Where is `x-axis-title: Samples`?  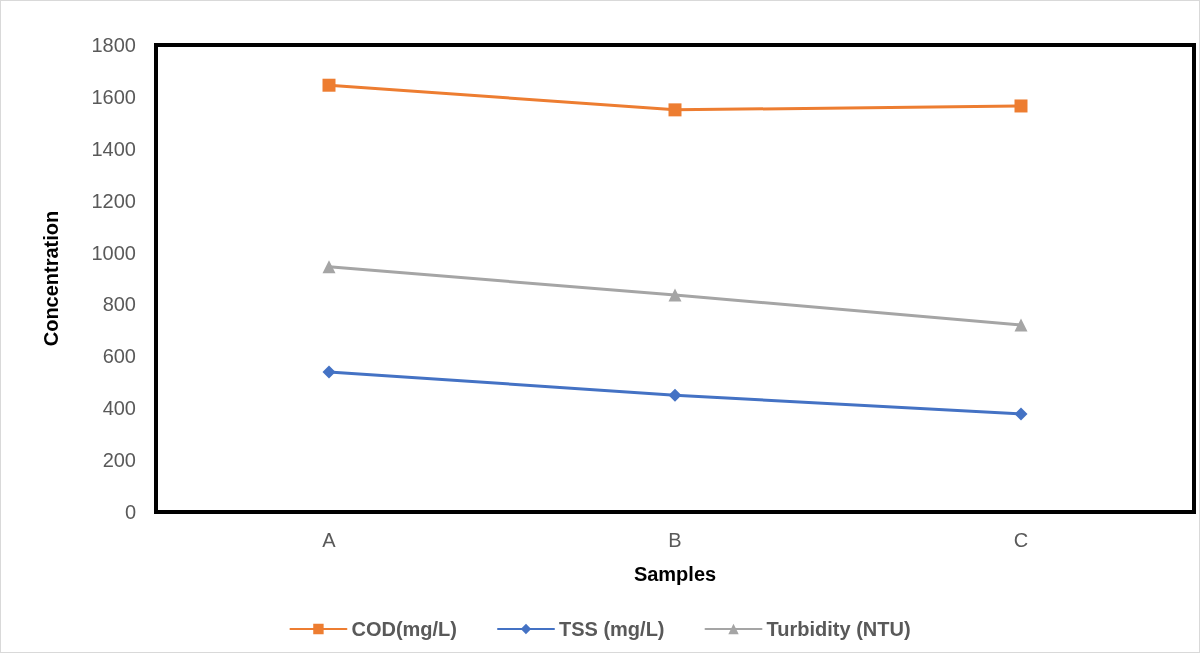
x-axis-title: Samples is located at coordinates (675, 574).